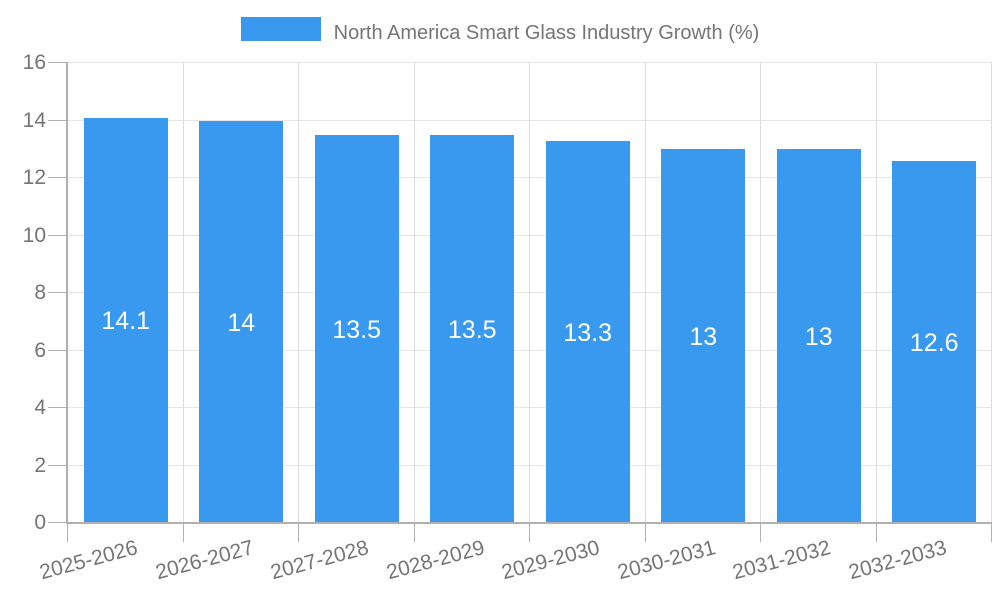 The image size is (1000, 600). What do you see at coordinates (280, 29) in the screenshot?
I see `legend-color-swatch-icon` at bounding box center [280, 29].